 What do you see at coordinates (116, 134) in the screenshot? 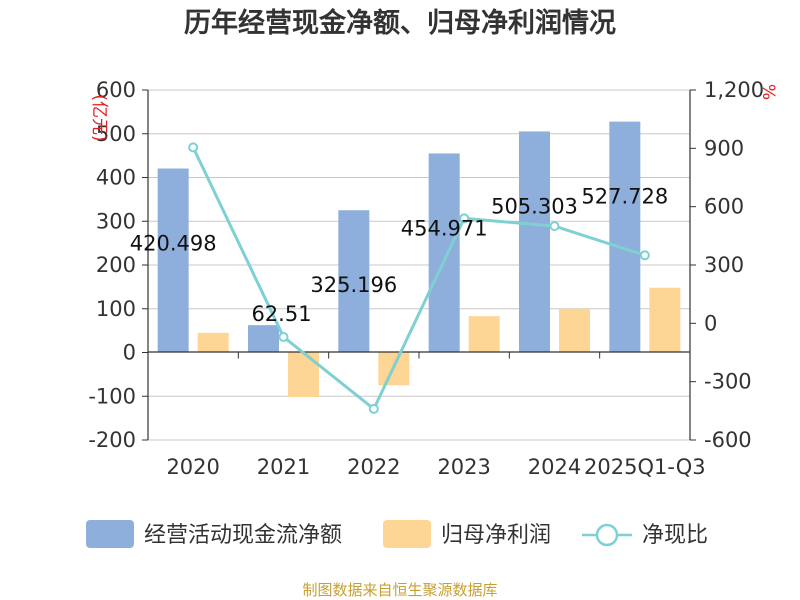
I see `left-tick-label: 500` at bounding box center [116, 134].